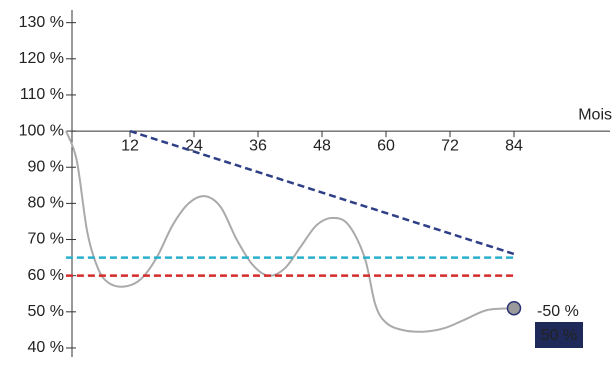  Describe the element at coordinates (41, 130) in the screenshot. I see `y-tick-label: 100 %` at that location.